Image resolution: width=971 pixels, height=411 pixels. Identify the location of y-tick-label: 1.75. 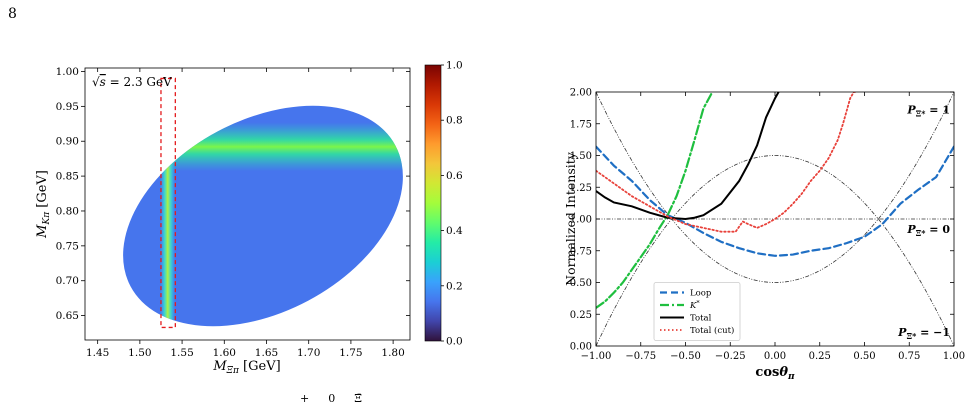
(581, 124).